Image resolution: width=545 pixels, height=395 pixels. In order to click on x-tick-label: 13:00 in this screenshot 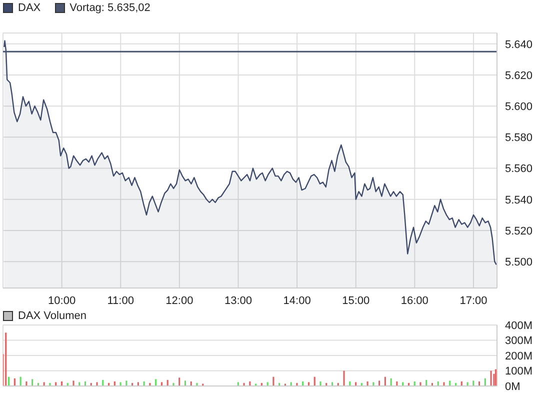, I will do `click(238, 300)`.